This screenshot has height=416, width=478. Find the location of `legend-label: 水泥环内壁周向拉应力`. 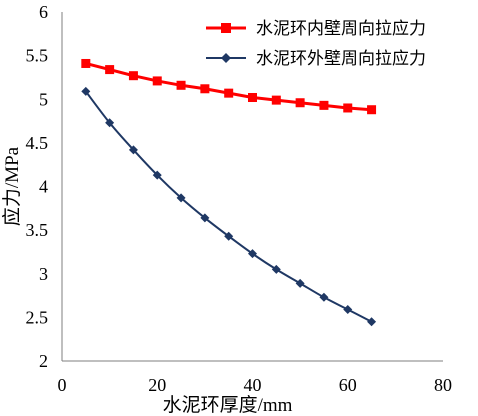

legend-label: 水泥环内壁周向拉应力 is located at coordinates (341, 29).